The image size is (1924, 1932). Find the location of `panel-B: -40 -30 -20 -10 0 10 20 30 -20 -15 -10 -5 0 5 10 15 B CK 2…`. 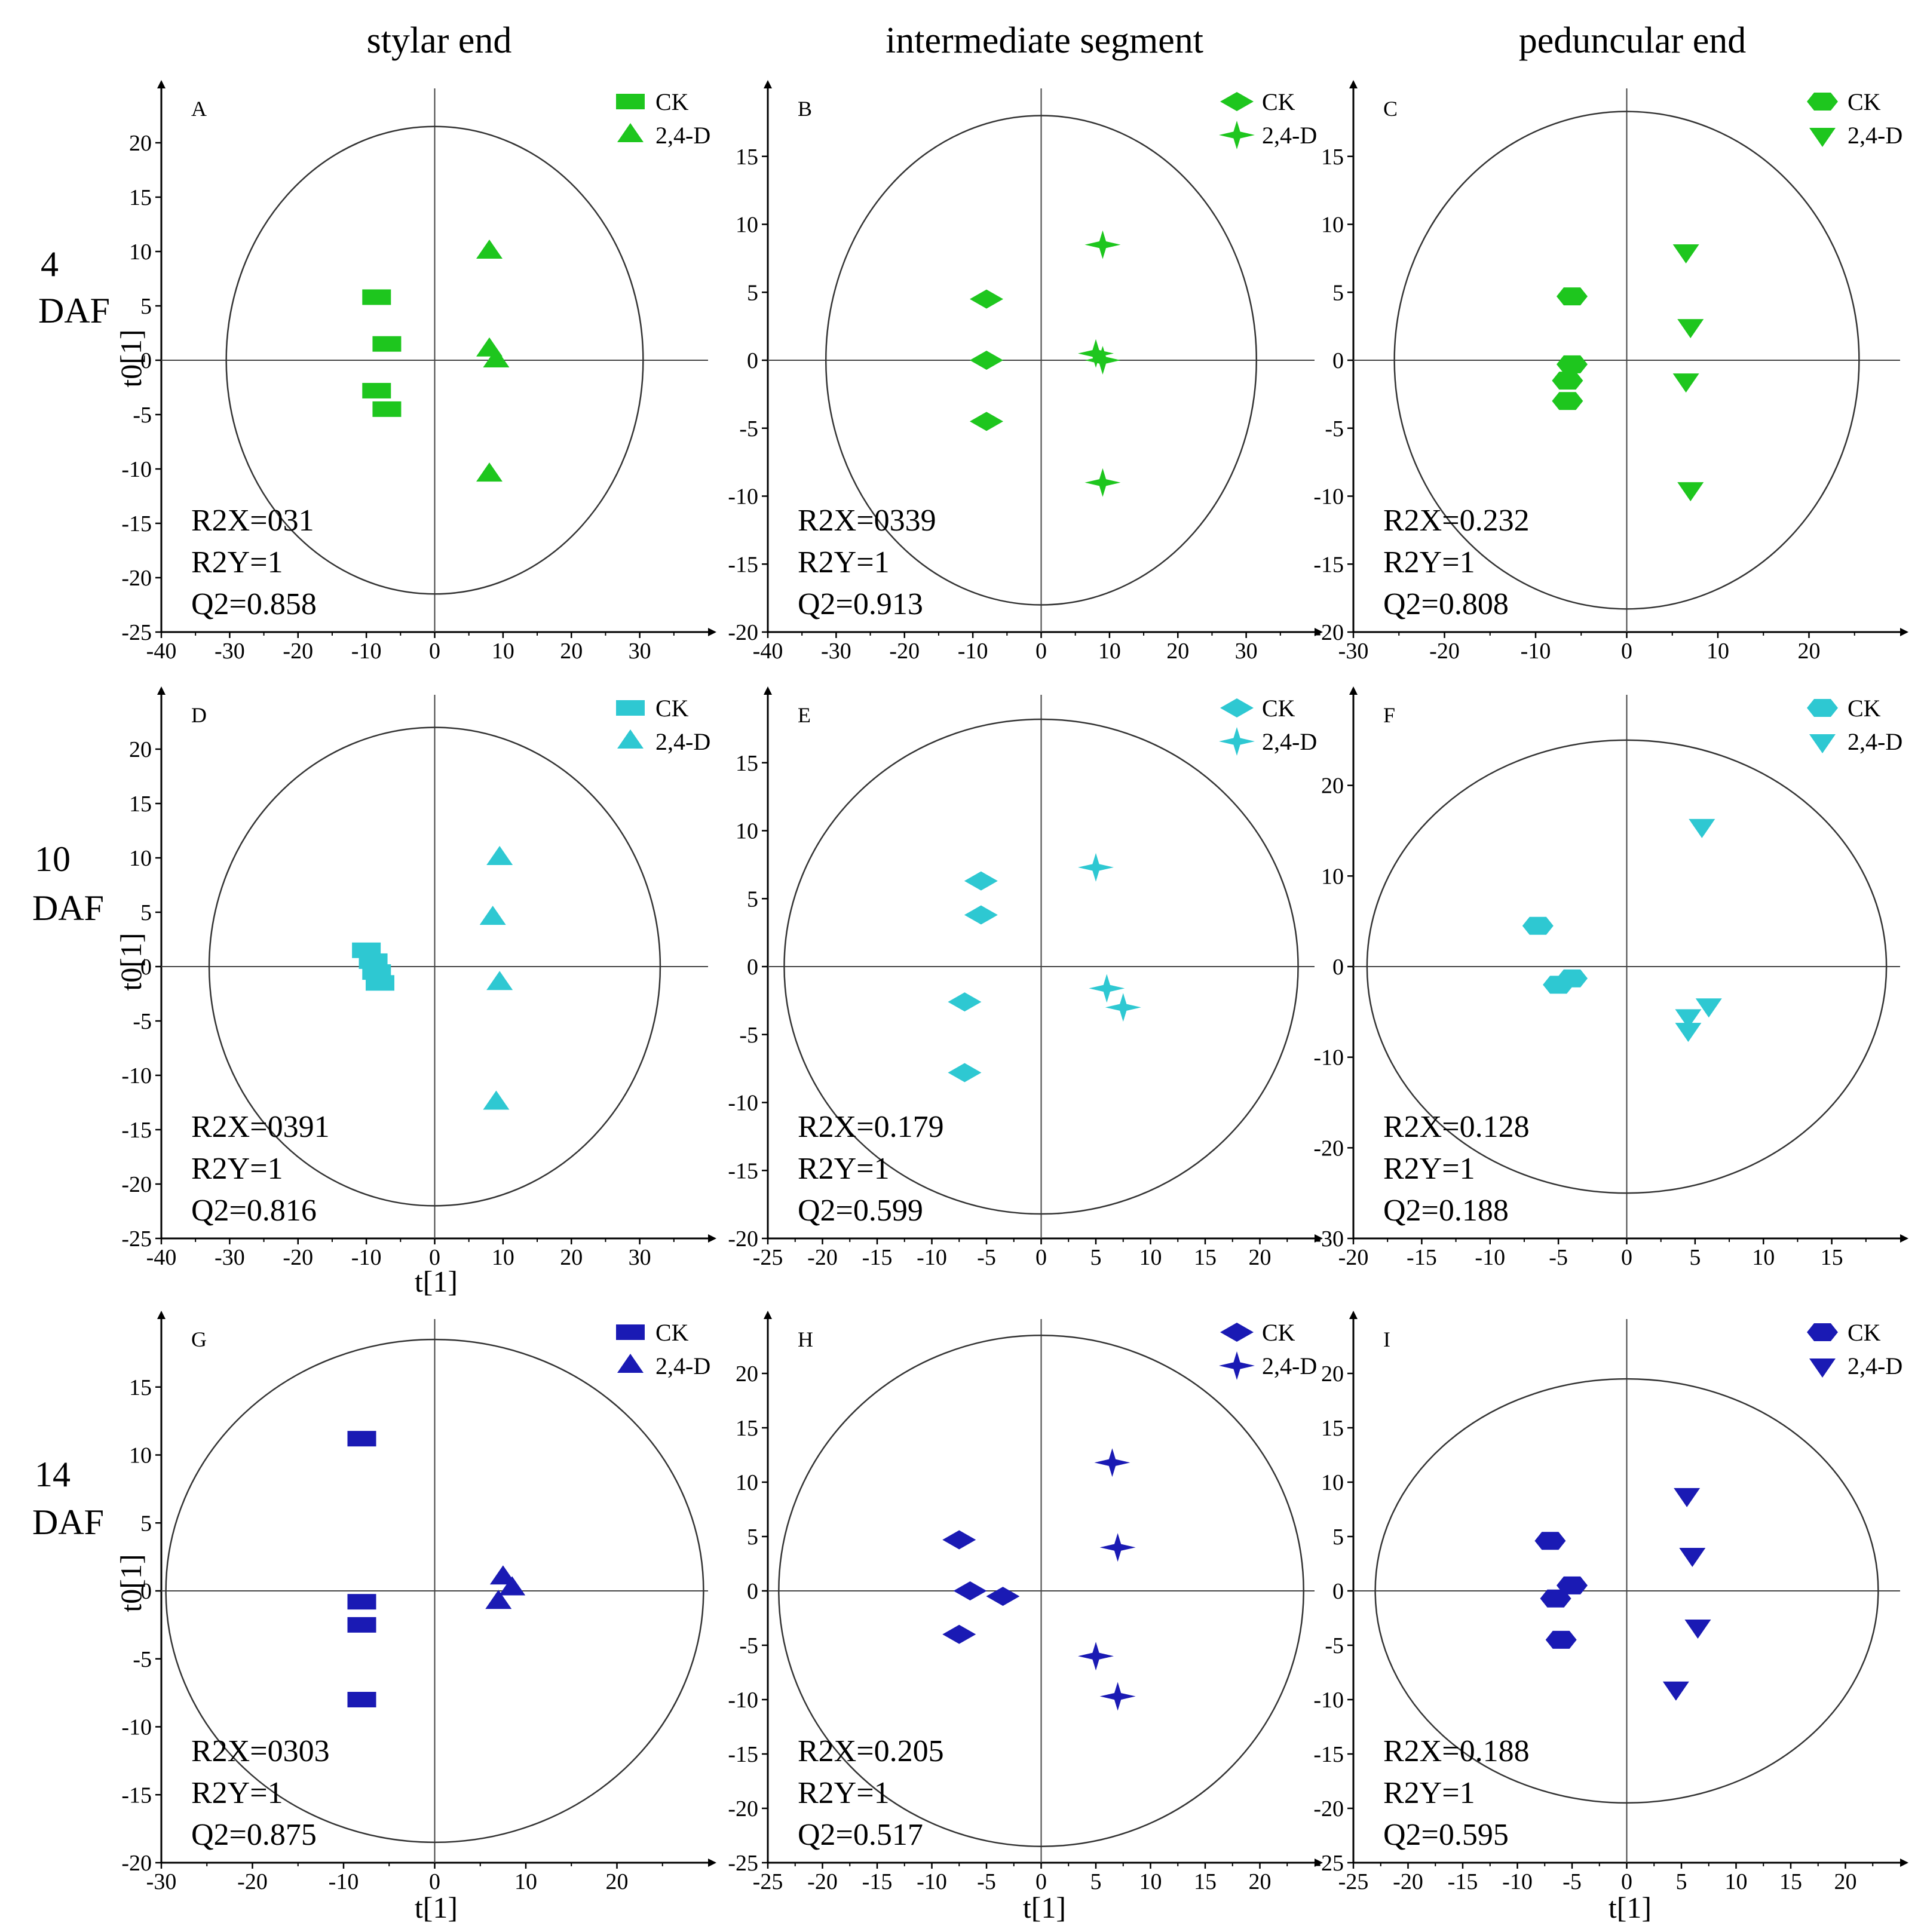

panel-B: -40 -30 -20 -10 0 10 20 30 -20 -15 -10 -5 0 5 10 15 B CK 2… is located at coordinates (1026, 372).